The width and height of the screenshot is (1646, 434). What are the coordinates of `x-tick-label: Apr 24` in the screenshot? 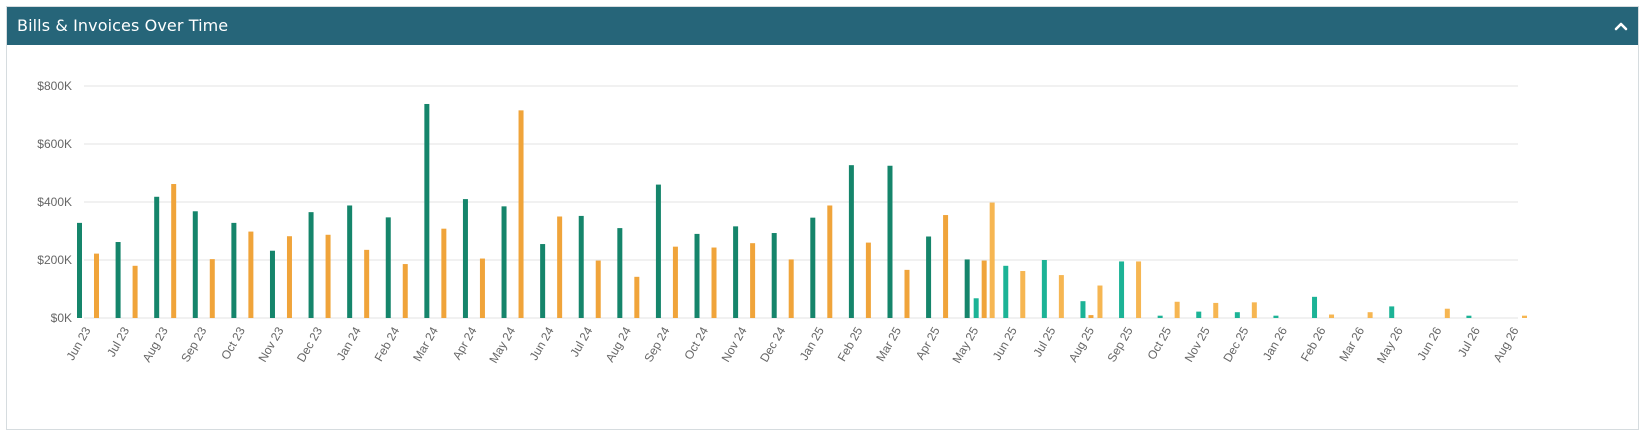 It's located at (465, 343).